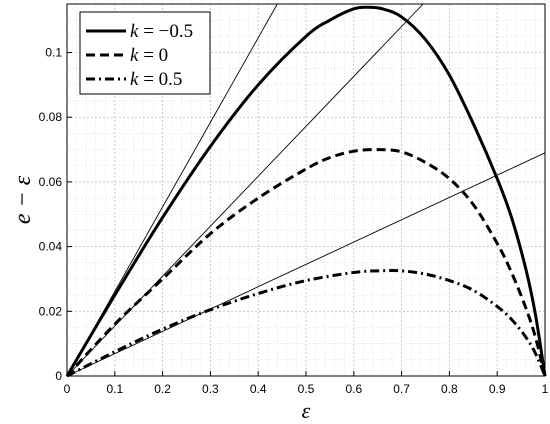 The width and height of the screenshot is (550, 424). I want to click on x-tick-label: 0.7, so click(401, 389).